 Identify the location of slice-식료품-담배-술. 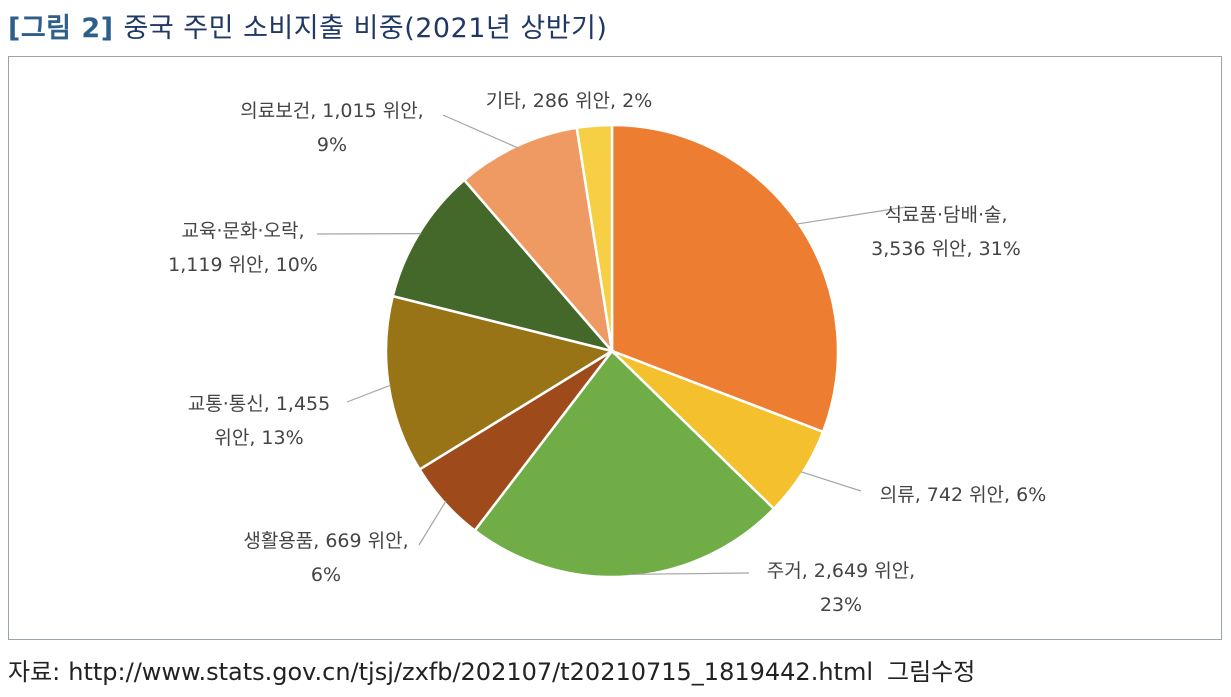
(725, 278).